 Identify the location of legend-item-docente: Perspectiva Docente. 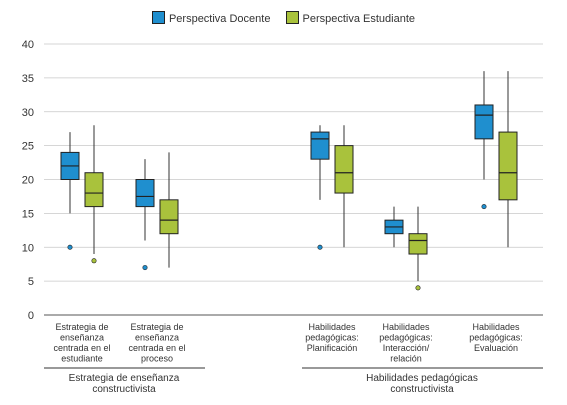
(211, 18).